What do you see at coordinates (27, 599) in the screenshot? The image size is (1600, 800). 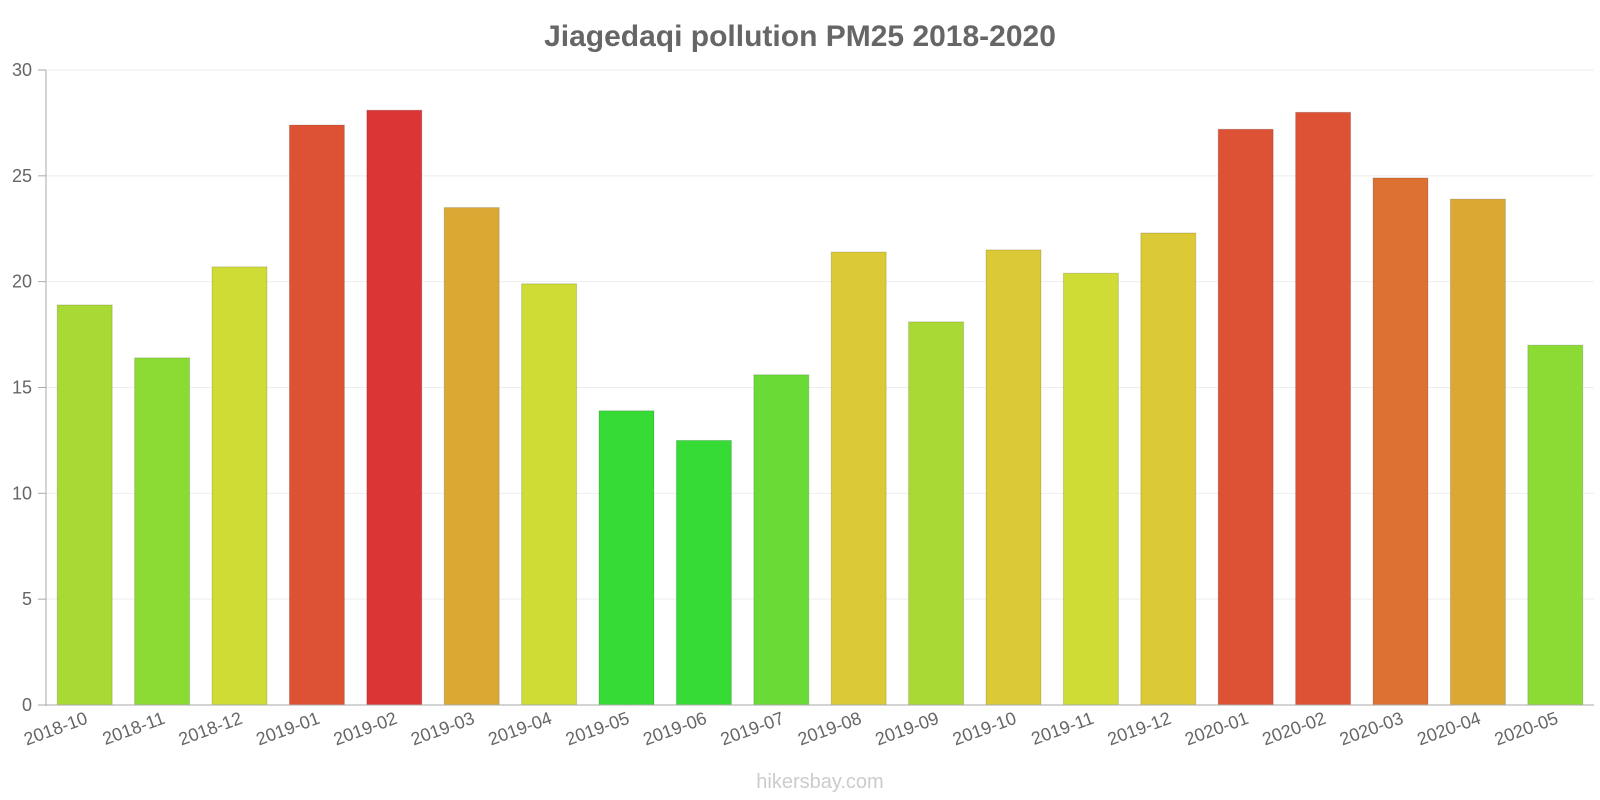 I see `y-tick-label: 5` at bounding box center [27, 599].